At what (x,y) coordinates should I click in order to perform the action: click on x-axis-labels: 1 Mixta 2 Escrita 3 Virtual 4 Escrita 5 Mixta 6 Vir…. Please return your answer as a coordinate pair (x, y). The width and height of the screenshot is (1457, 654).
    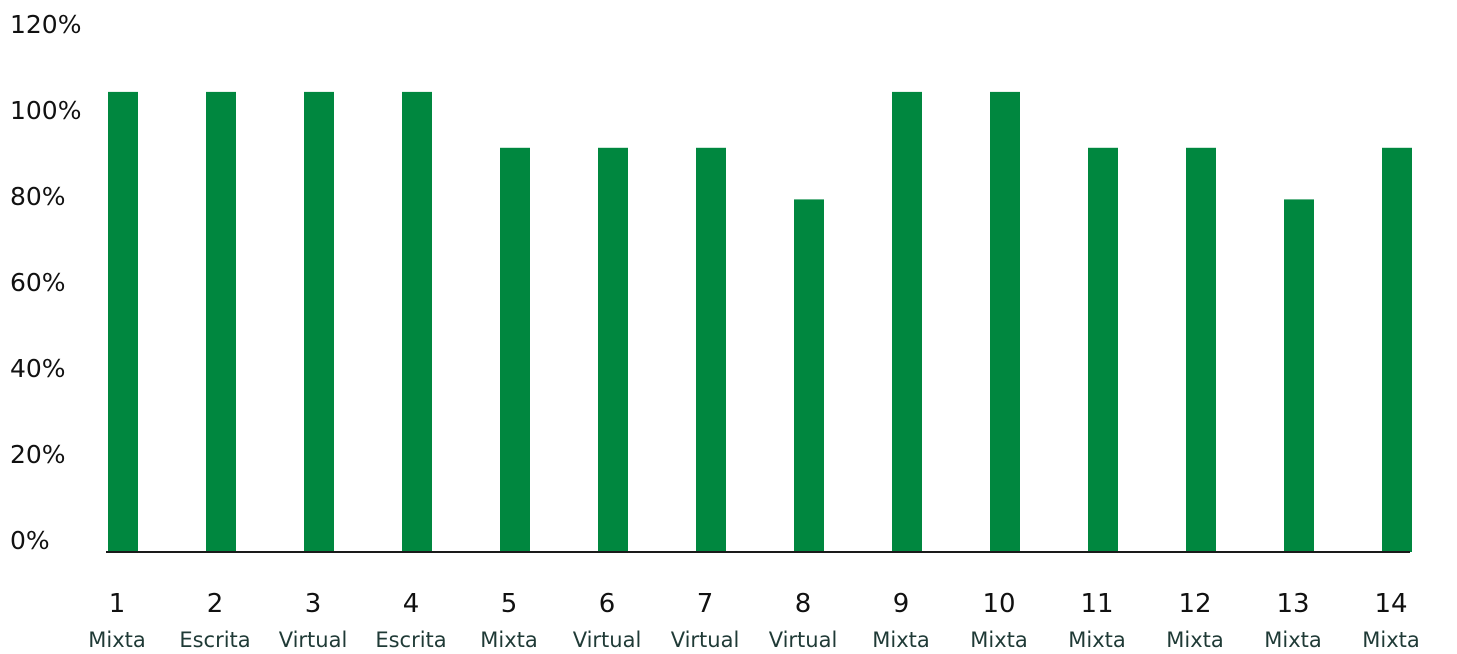
    Looking at the image, I should click on (753, 620).